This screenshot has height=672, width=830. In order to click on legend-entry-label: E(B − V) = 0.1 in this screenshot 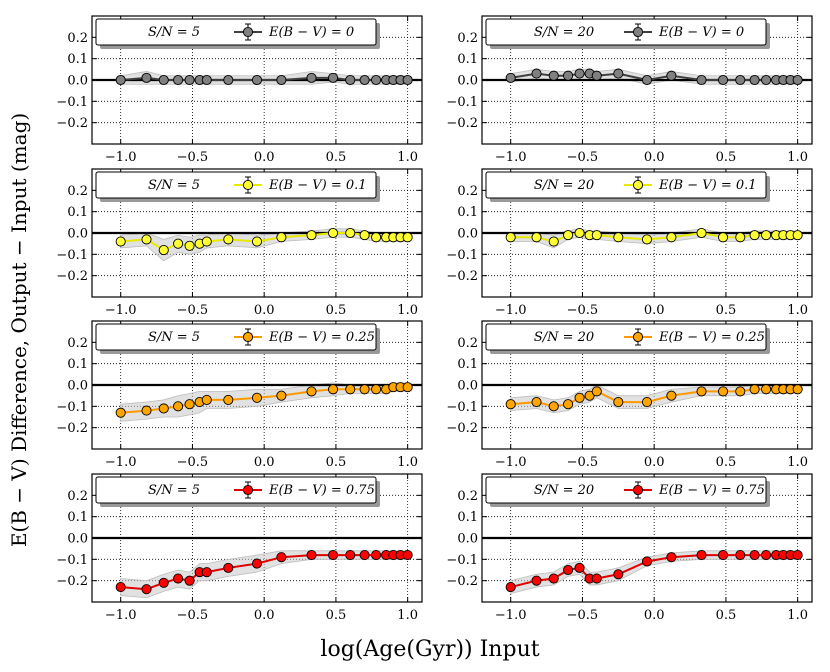, I will do `click(707, 185)`.